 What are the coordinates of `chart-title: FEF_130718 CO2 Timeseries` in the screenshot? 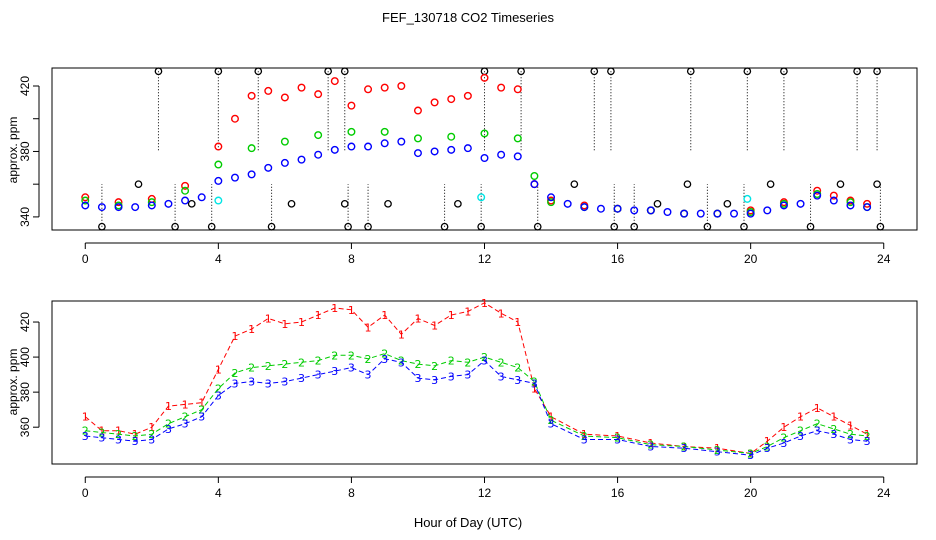 It's located at (468, 17).